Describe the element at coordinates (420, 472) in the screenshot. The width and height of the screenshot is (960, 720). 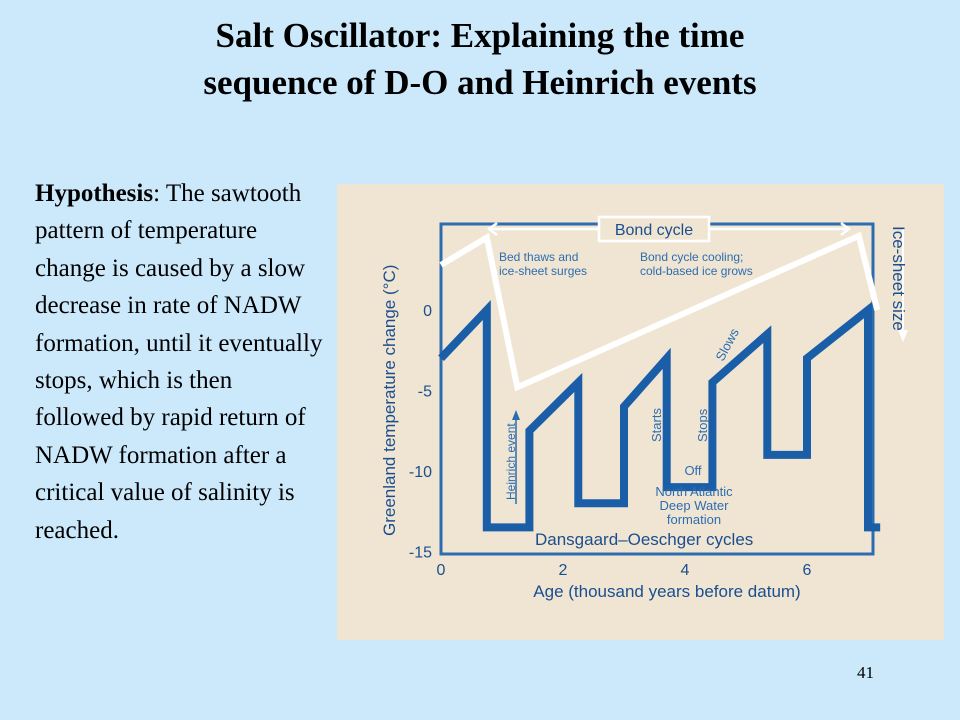
I see `y-tick-label: -10` at that location.